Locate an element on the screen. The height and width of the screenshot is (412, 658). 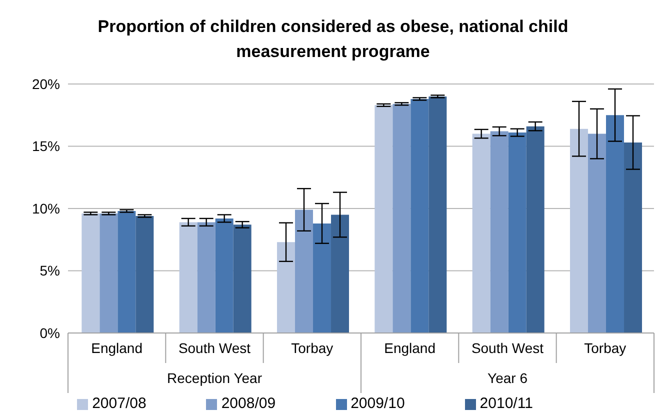
legend-label: 2009/10 is located at coordinates (377, 403).